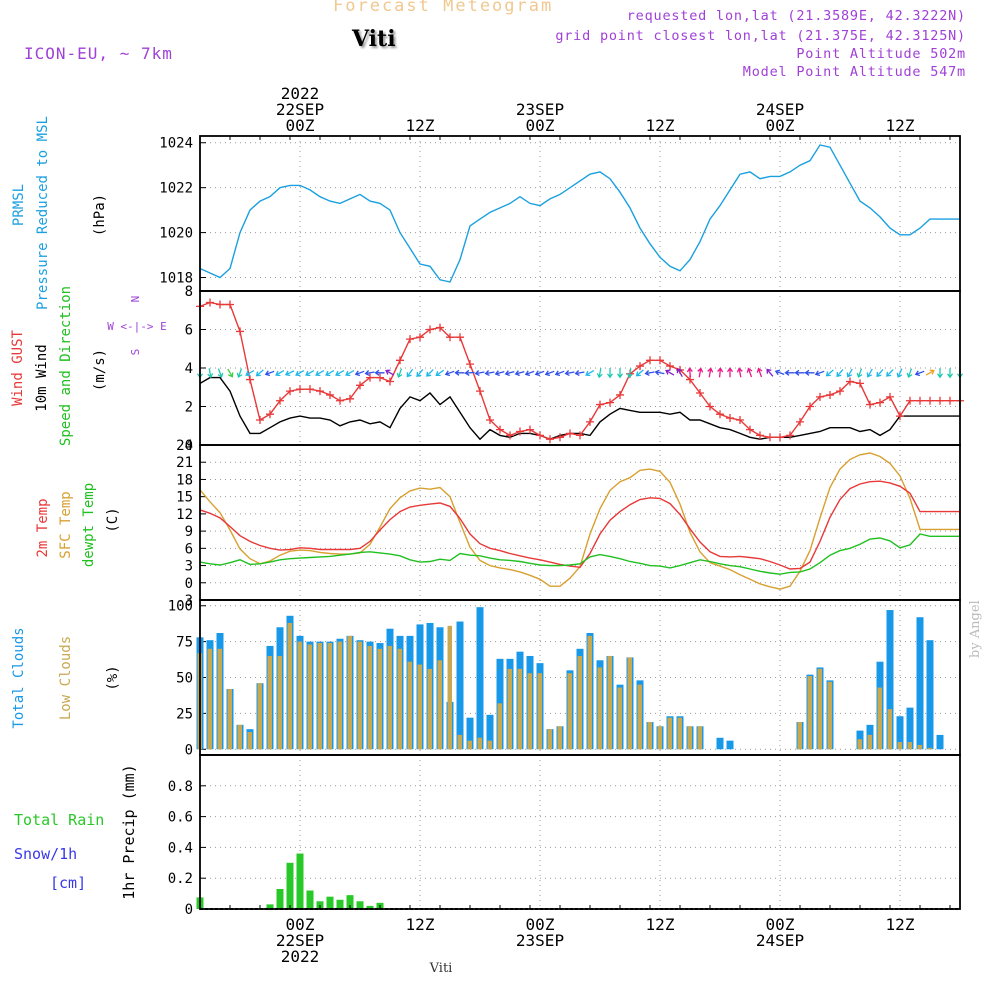  Describe the element at coordinates (66, 366) in the screenshot. I see `wind-speed-direction-label: Speed and Direction` at that location.